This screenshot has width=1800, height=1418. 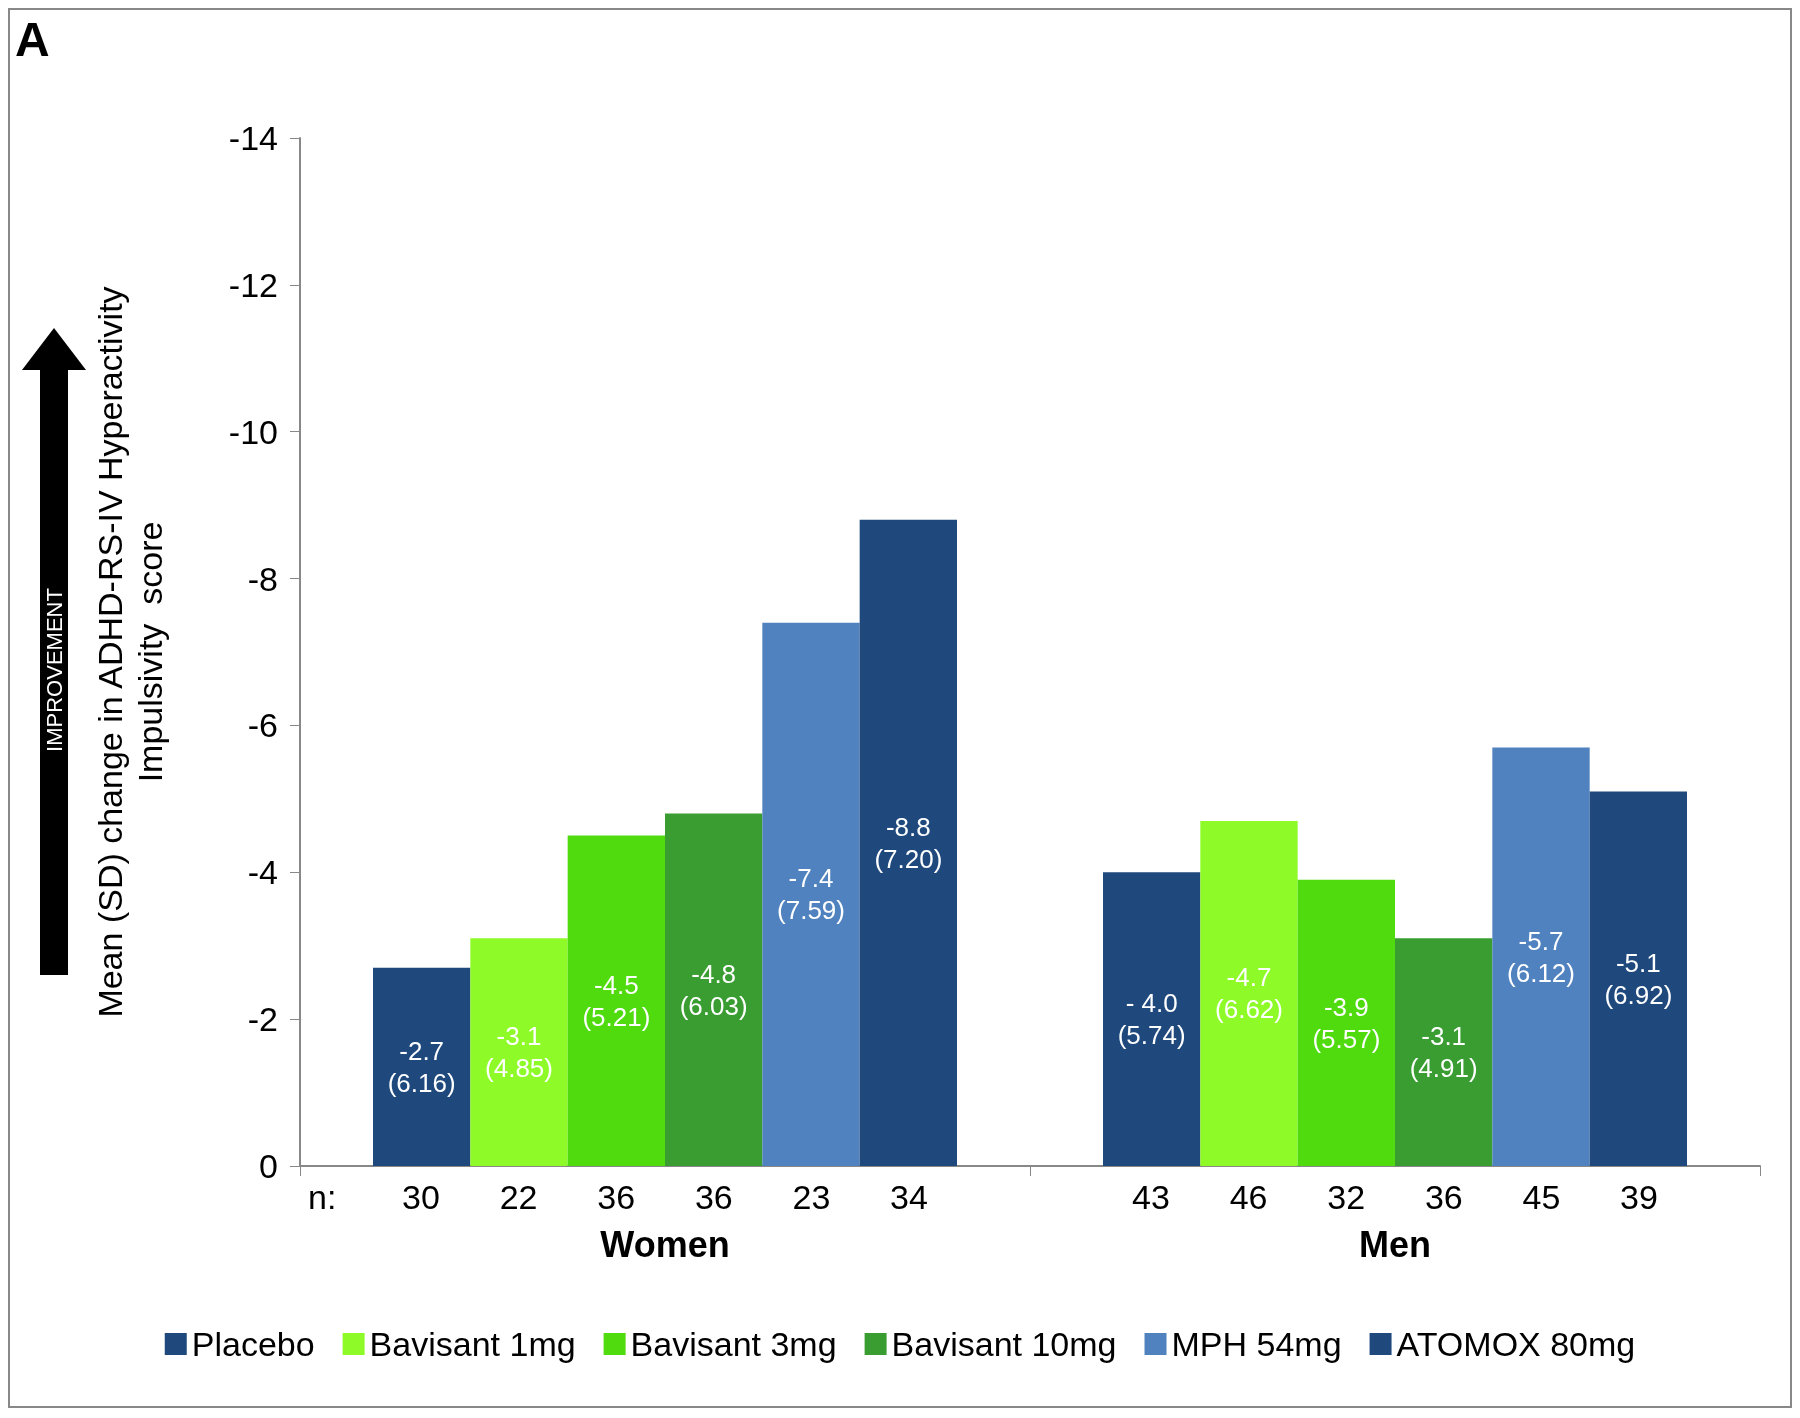 I want to click on y-tick-label: -6, so click(x=262, y=725).